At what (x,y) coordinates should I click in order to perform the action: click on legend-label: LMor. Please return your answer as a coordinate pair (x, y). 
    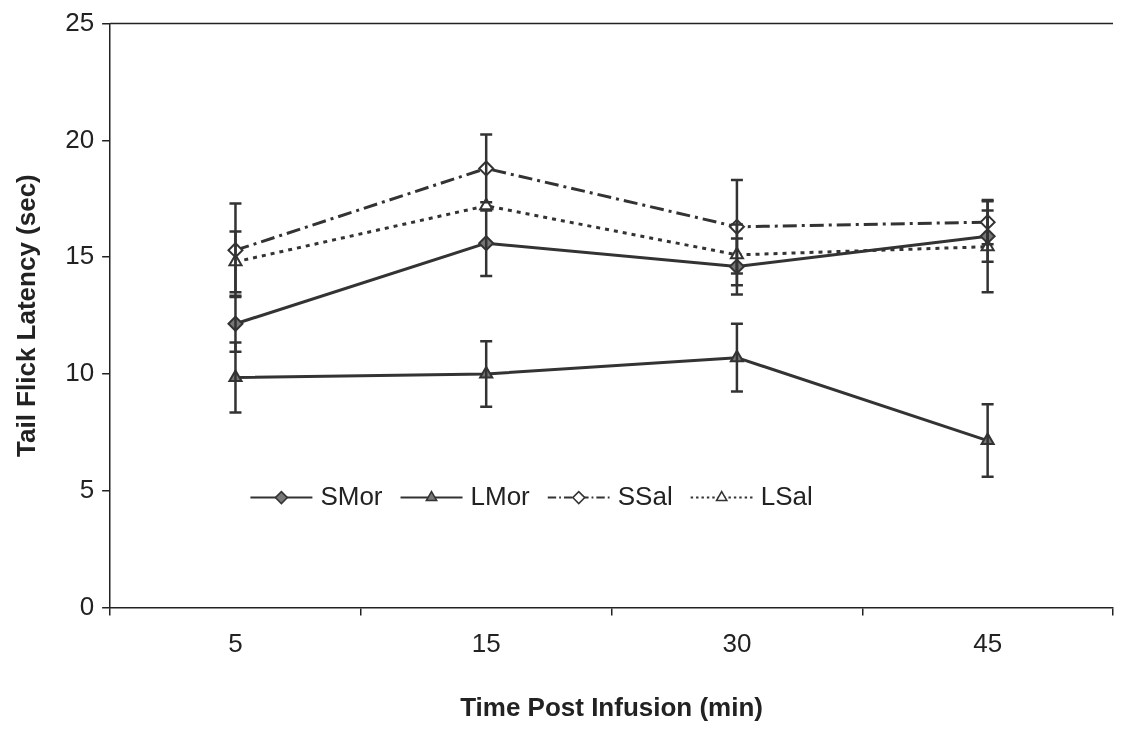
    Looking at the image, I should click on (500, 495).